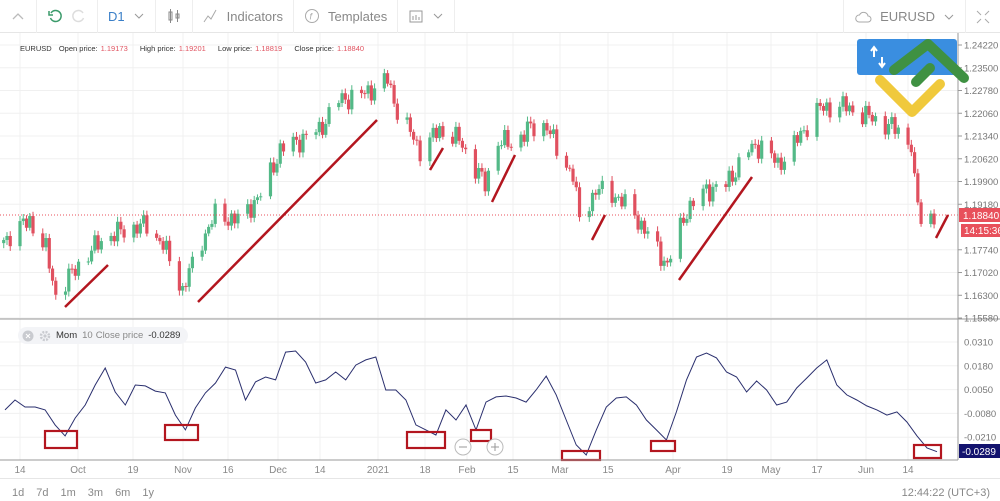 The height and width of the screenshot is (501, 1000). Describe the element at coordinates (45, 336) in the screenshot. I see `gear-icon` at that location.